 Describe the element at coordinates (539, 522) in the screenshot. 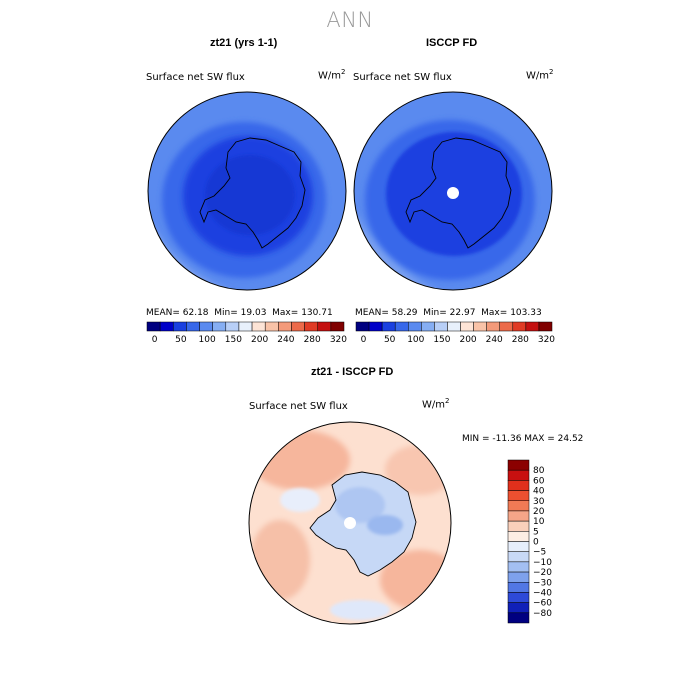

I see `legend-label-5: 10` at that location.